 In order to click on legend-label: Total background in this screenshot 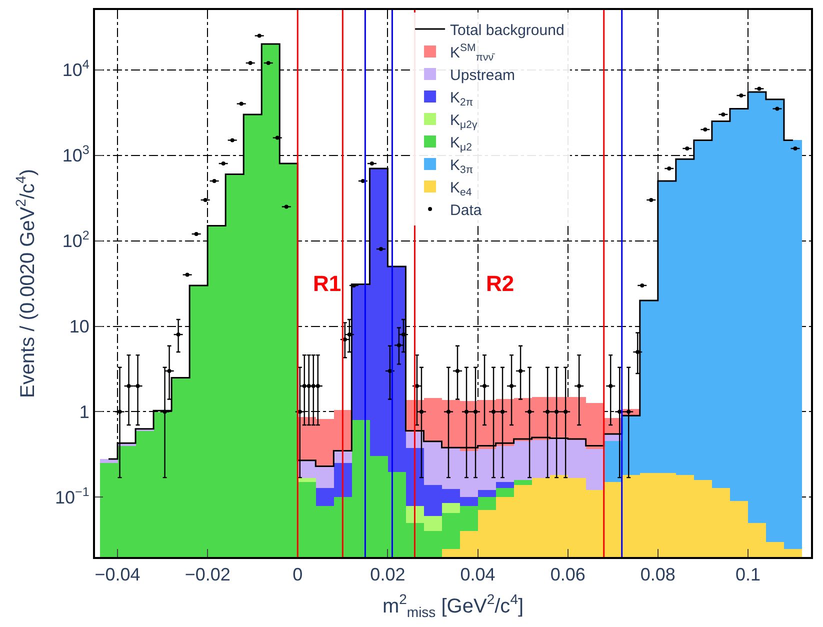, I will do `click(507, 30)`.